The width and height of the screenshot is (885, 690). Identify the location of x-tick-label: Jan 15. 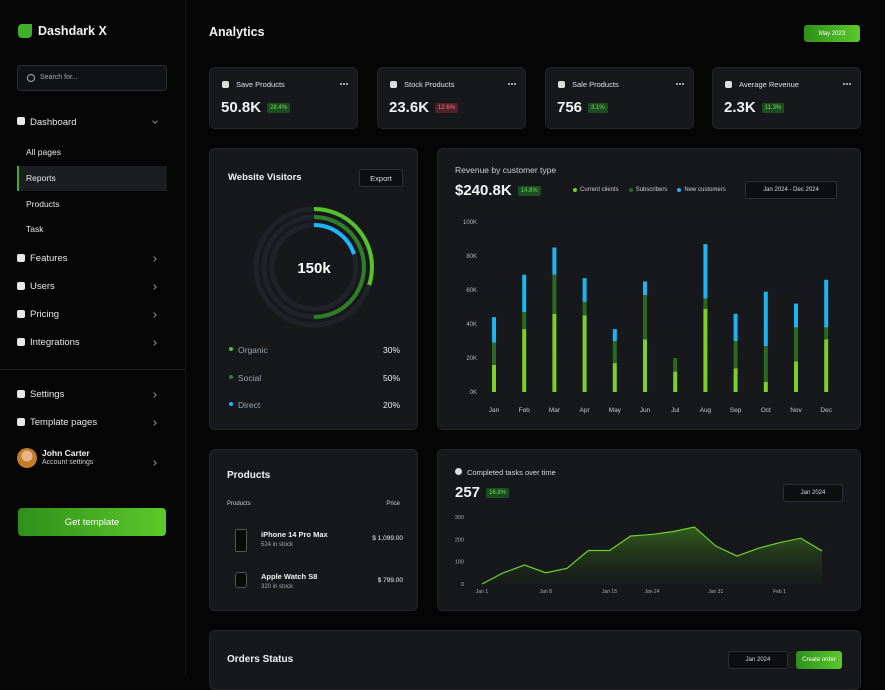
(609, 592).